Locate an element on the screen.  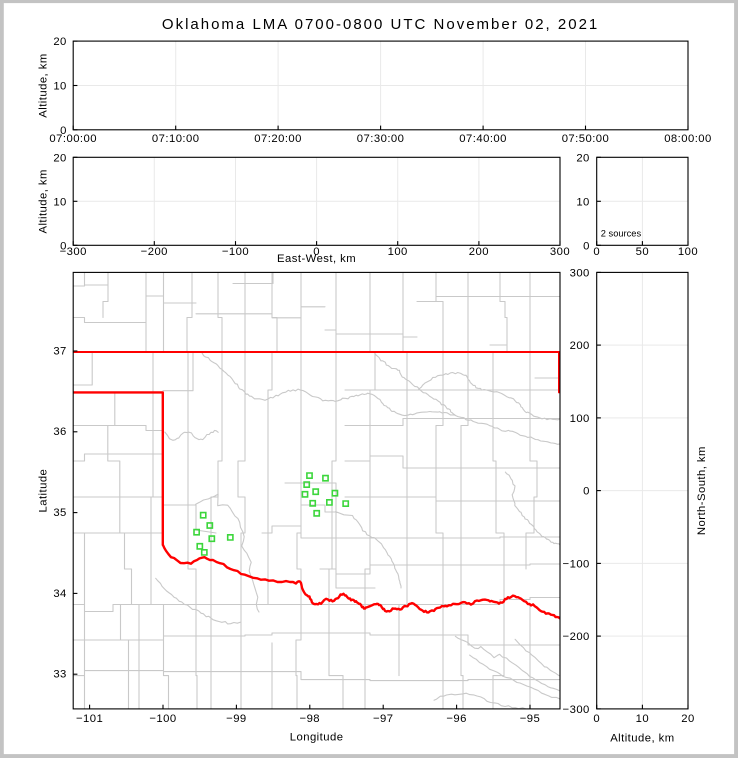
svg-text: −97 is located at coordinates (383, 719).